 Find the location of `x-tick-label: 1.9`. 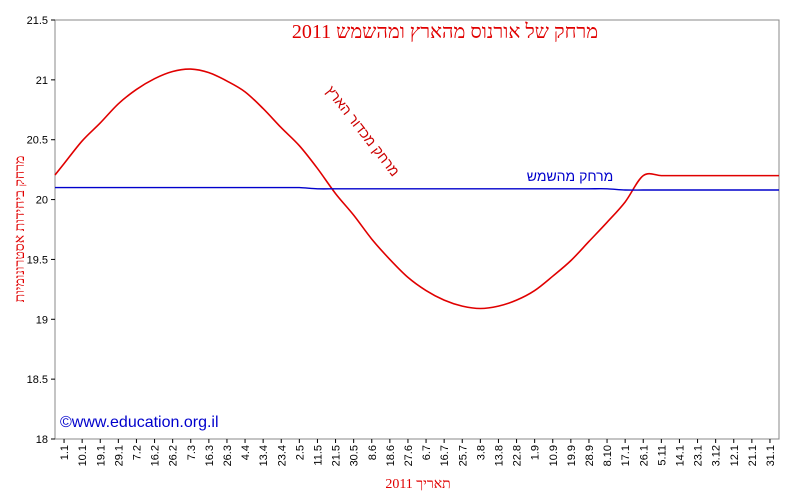

x-tick-label: 1.9 is located at coordinates (536, 452).